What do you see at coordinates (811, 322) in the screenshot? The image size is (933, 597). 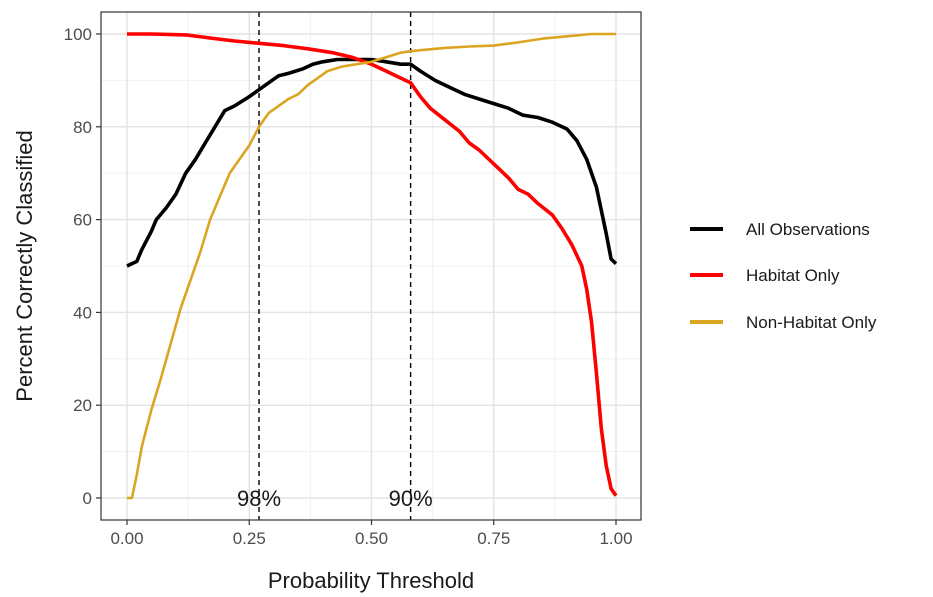 I see `legend-label: Non-Habitat Only` at bounding box center [811, 322].